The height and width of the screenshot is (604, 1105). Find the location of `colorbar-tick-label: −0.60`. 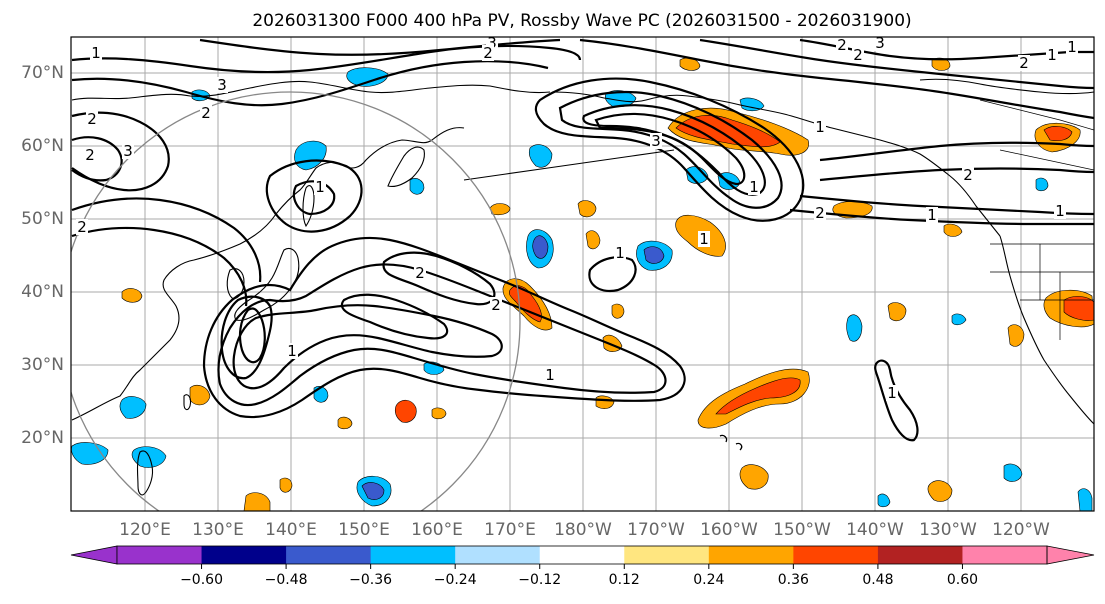

colorbar-tick-label: −0.60 is located at coordinates (201, 580).